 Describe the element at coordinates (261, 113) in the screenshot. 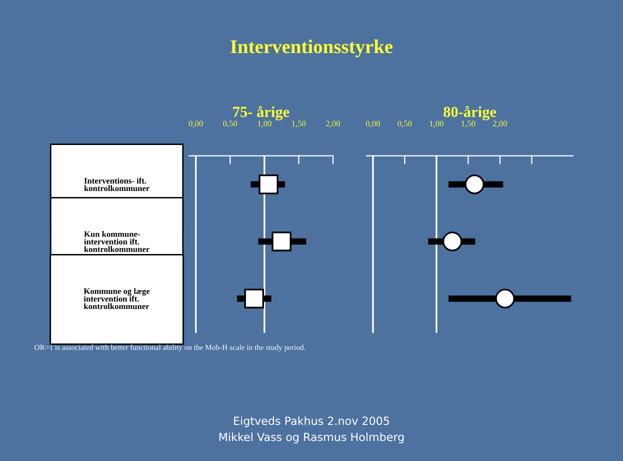

I see `chart-title: 75- årige` at that location.